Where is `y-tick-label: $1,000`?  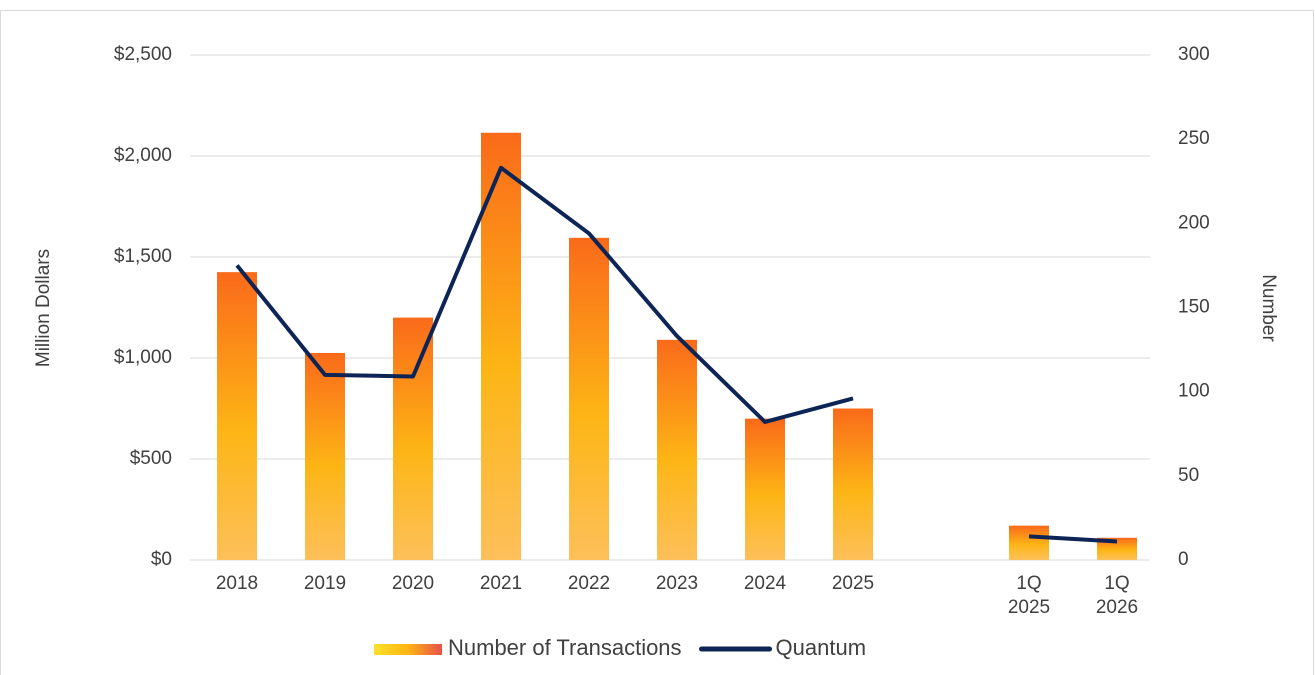
y-tick-label: $1,000 is located at coordinates (143, 357).